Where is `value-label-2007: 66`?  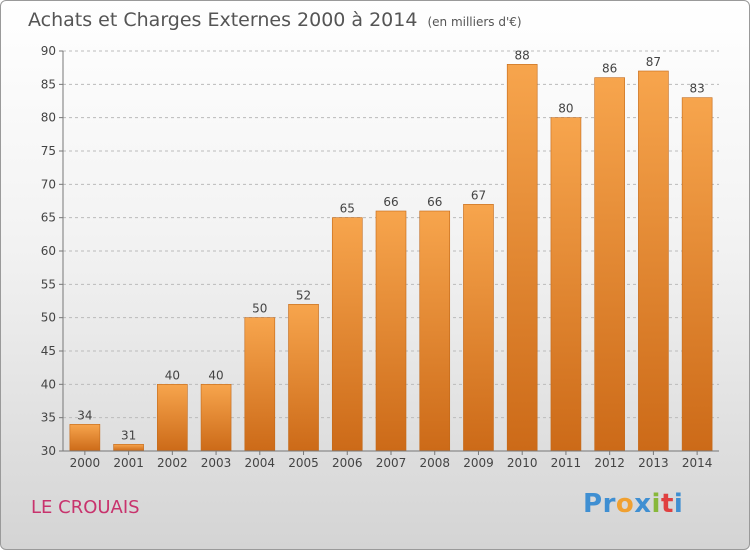 value-label-2007: 66 is located at coordinates (390, 202).